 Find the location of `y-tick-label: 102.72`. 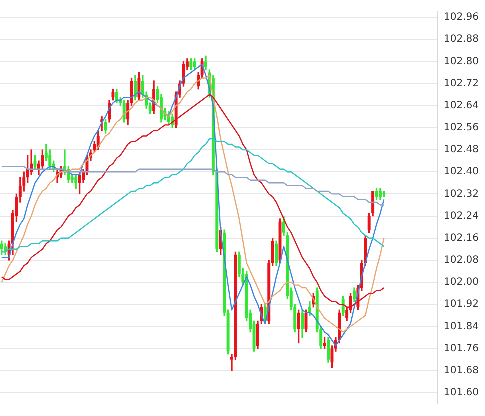

y-tick-label: 102.72 is located at coordinates (462, 84).